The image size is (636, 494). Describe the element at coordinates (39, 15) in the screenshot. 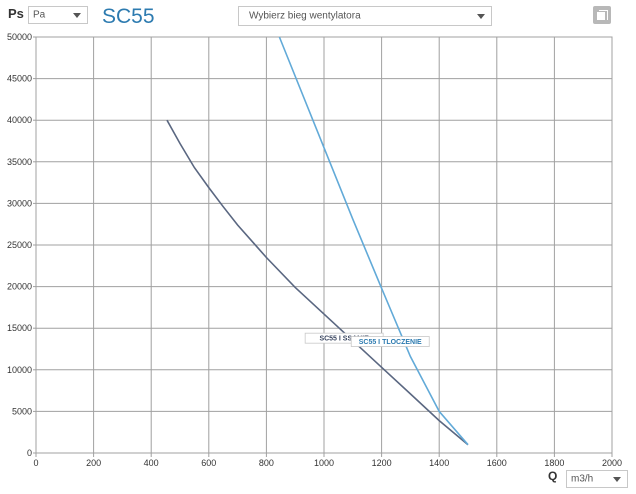

I see `pressure-unit-value: Pa` at that location.